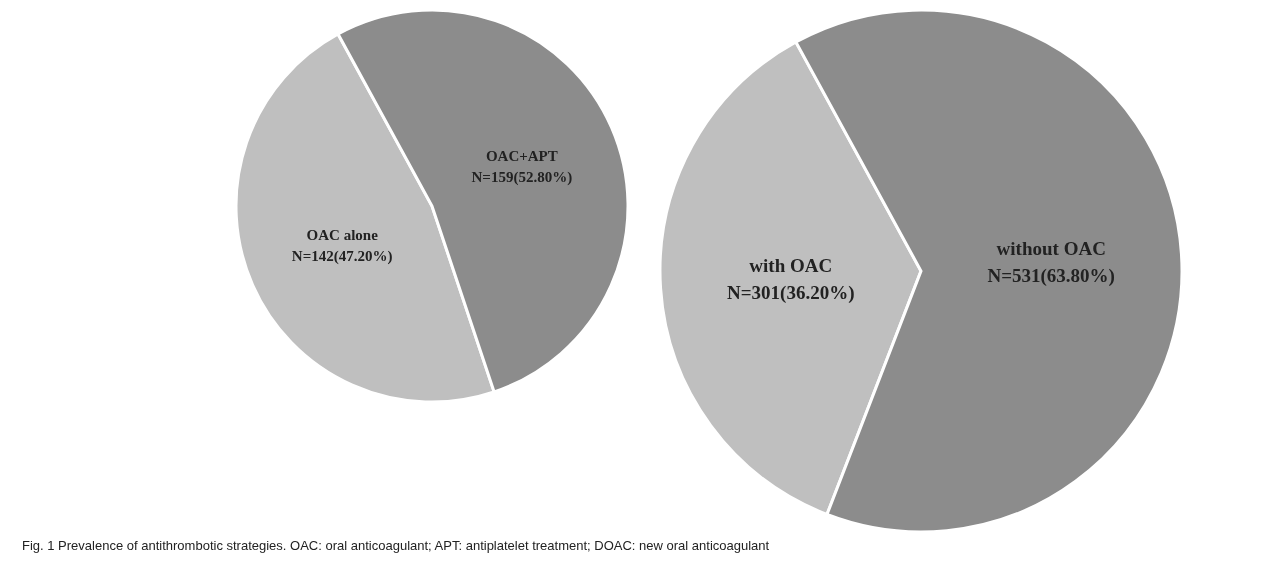 Image resolution: width=1284 pixels, height=577 pixels. Describe the element at coordinates (396, 545) in the screenshot. I see `caption: Fig. 1 Prevalence of antithrombotic strategies. OAC: oral anticoagulant; APT: antiplatelet treatment; DOAC: new oral anticoagulant` at that location.